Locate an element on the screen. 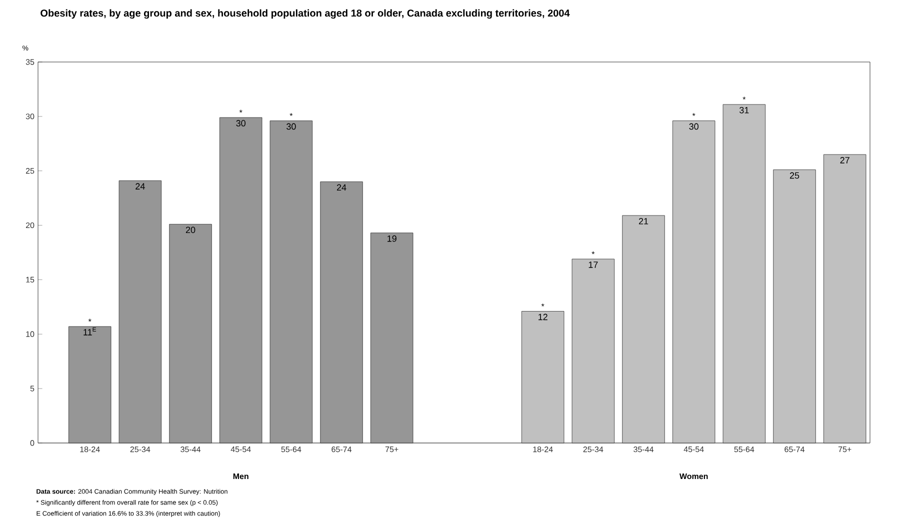 The width and height of the screenshot is (908, 527). y-tick-label: 15 is located at coordinates (30, 279).